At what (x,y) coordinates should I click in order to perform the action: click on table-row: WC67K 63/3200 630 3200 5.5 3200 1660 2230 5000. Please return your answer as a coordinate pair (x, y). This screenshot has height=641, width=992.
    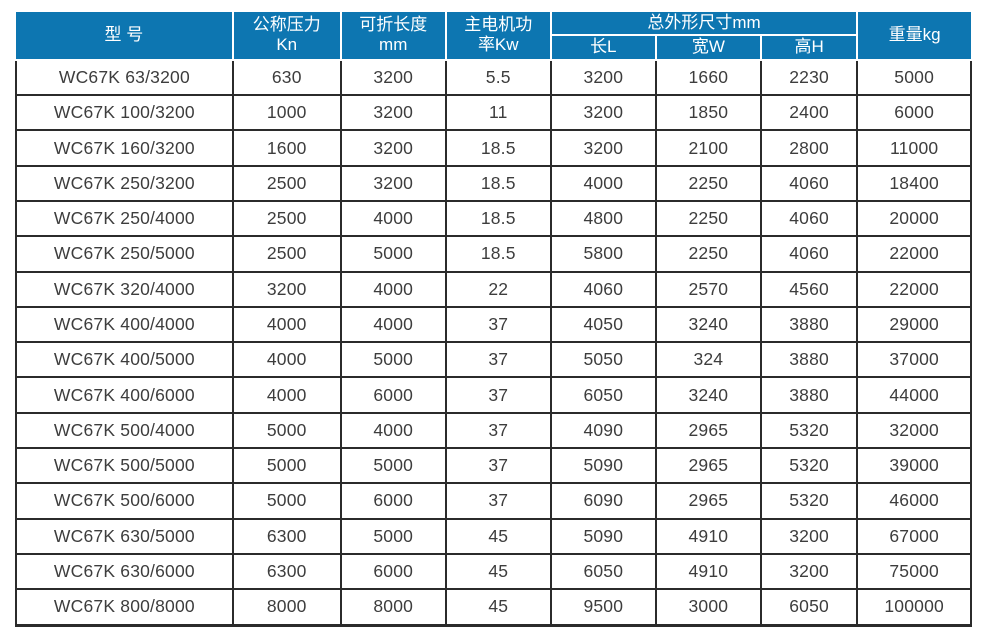
    Looking at the image, I should click on (493, 78).